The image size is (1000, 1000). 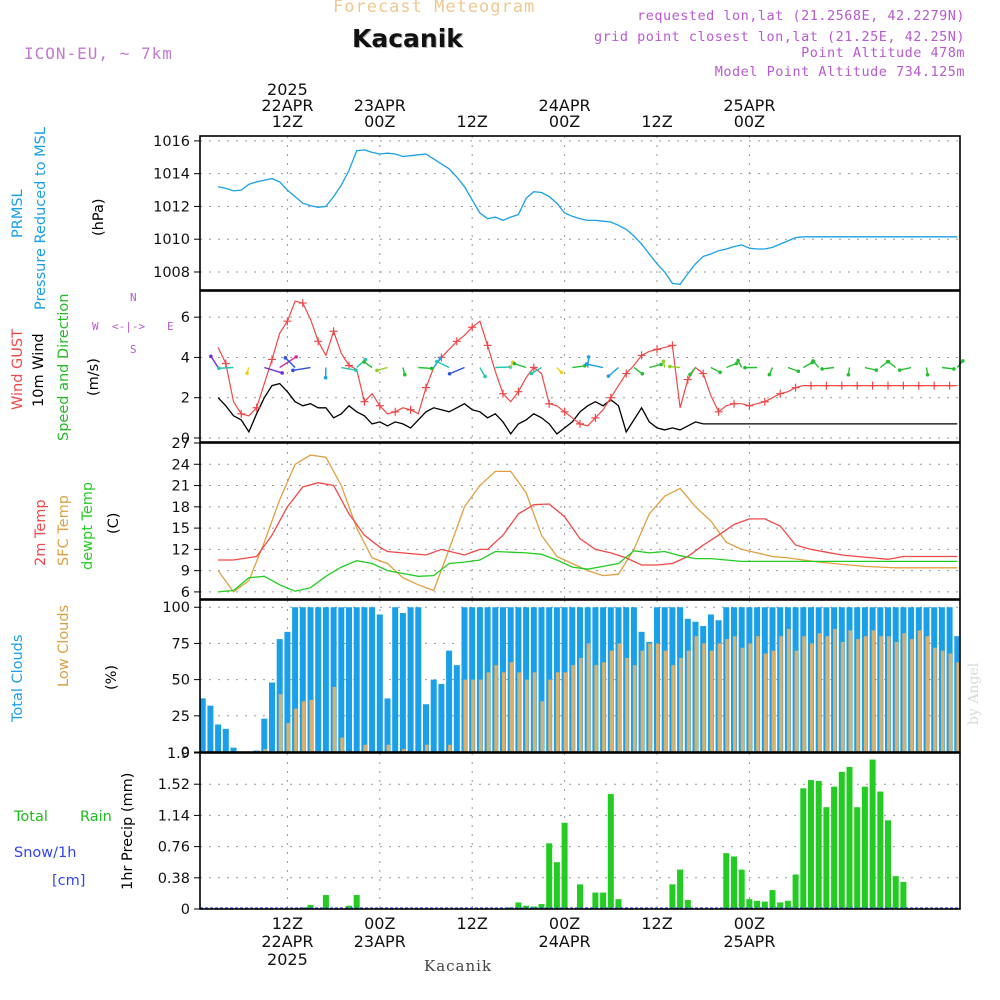 What do you see at coordinates (181, 717) in the screenshot?
I see `clouds-tick-label: 25` at bounding box center [181, 717].